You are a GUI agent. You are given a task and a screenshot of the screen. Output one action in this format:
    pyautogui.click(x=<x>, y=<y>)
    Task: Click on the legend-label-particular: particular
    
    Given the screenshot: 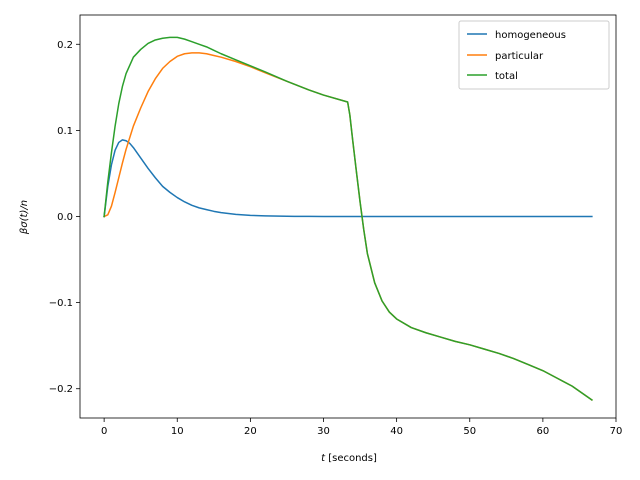 What is the action you would take?
    pyautogui.click(x=519, y=56)
    